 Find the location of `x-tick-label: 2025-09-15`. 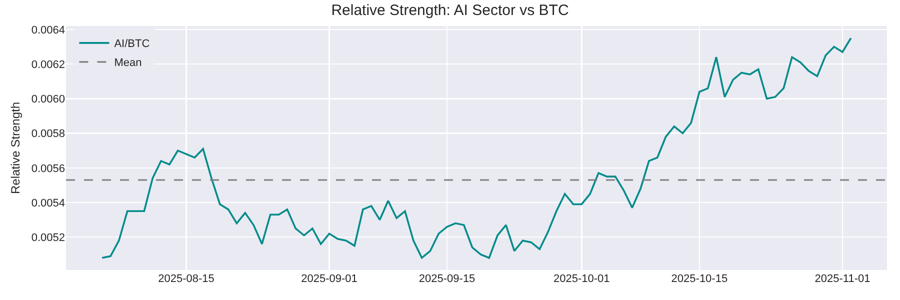

x-tick-label: 2025-09-15 is located at coordinates (447, 279).